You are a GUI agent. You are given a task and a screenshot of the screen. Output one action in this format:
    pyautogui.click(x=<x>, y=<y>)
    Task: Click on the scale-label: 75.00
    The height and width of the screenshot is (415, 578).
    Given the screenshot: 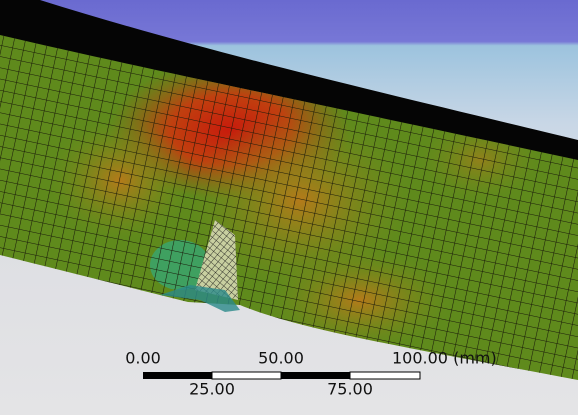 What is the action you would take?
    pyautogui.click(x=350, y=389)
    